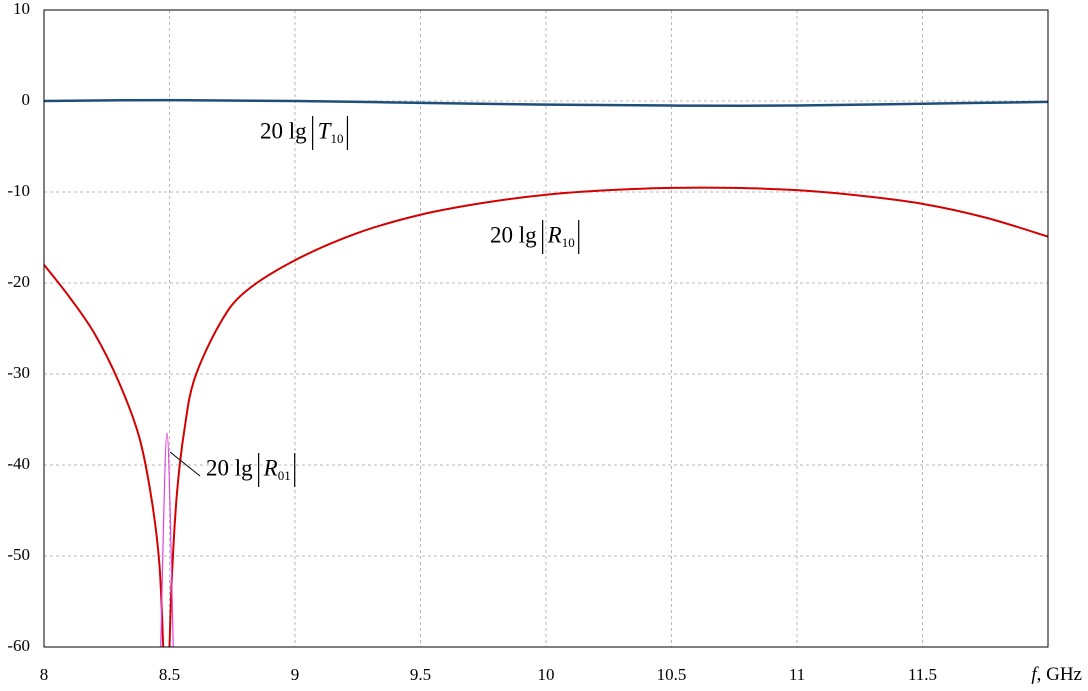 This screenshot has height=691, width=1088. What do you see at coordinates (21, 9) in the screenshot?
I see `y-tick-label: 10` at bounding box center [21, 9].